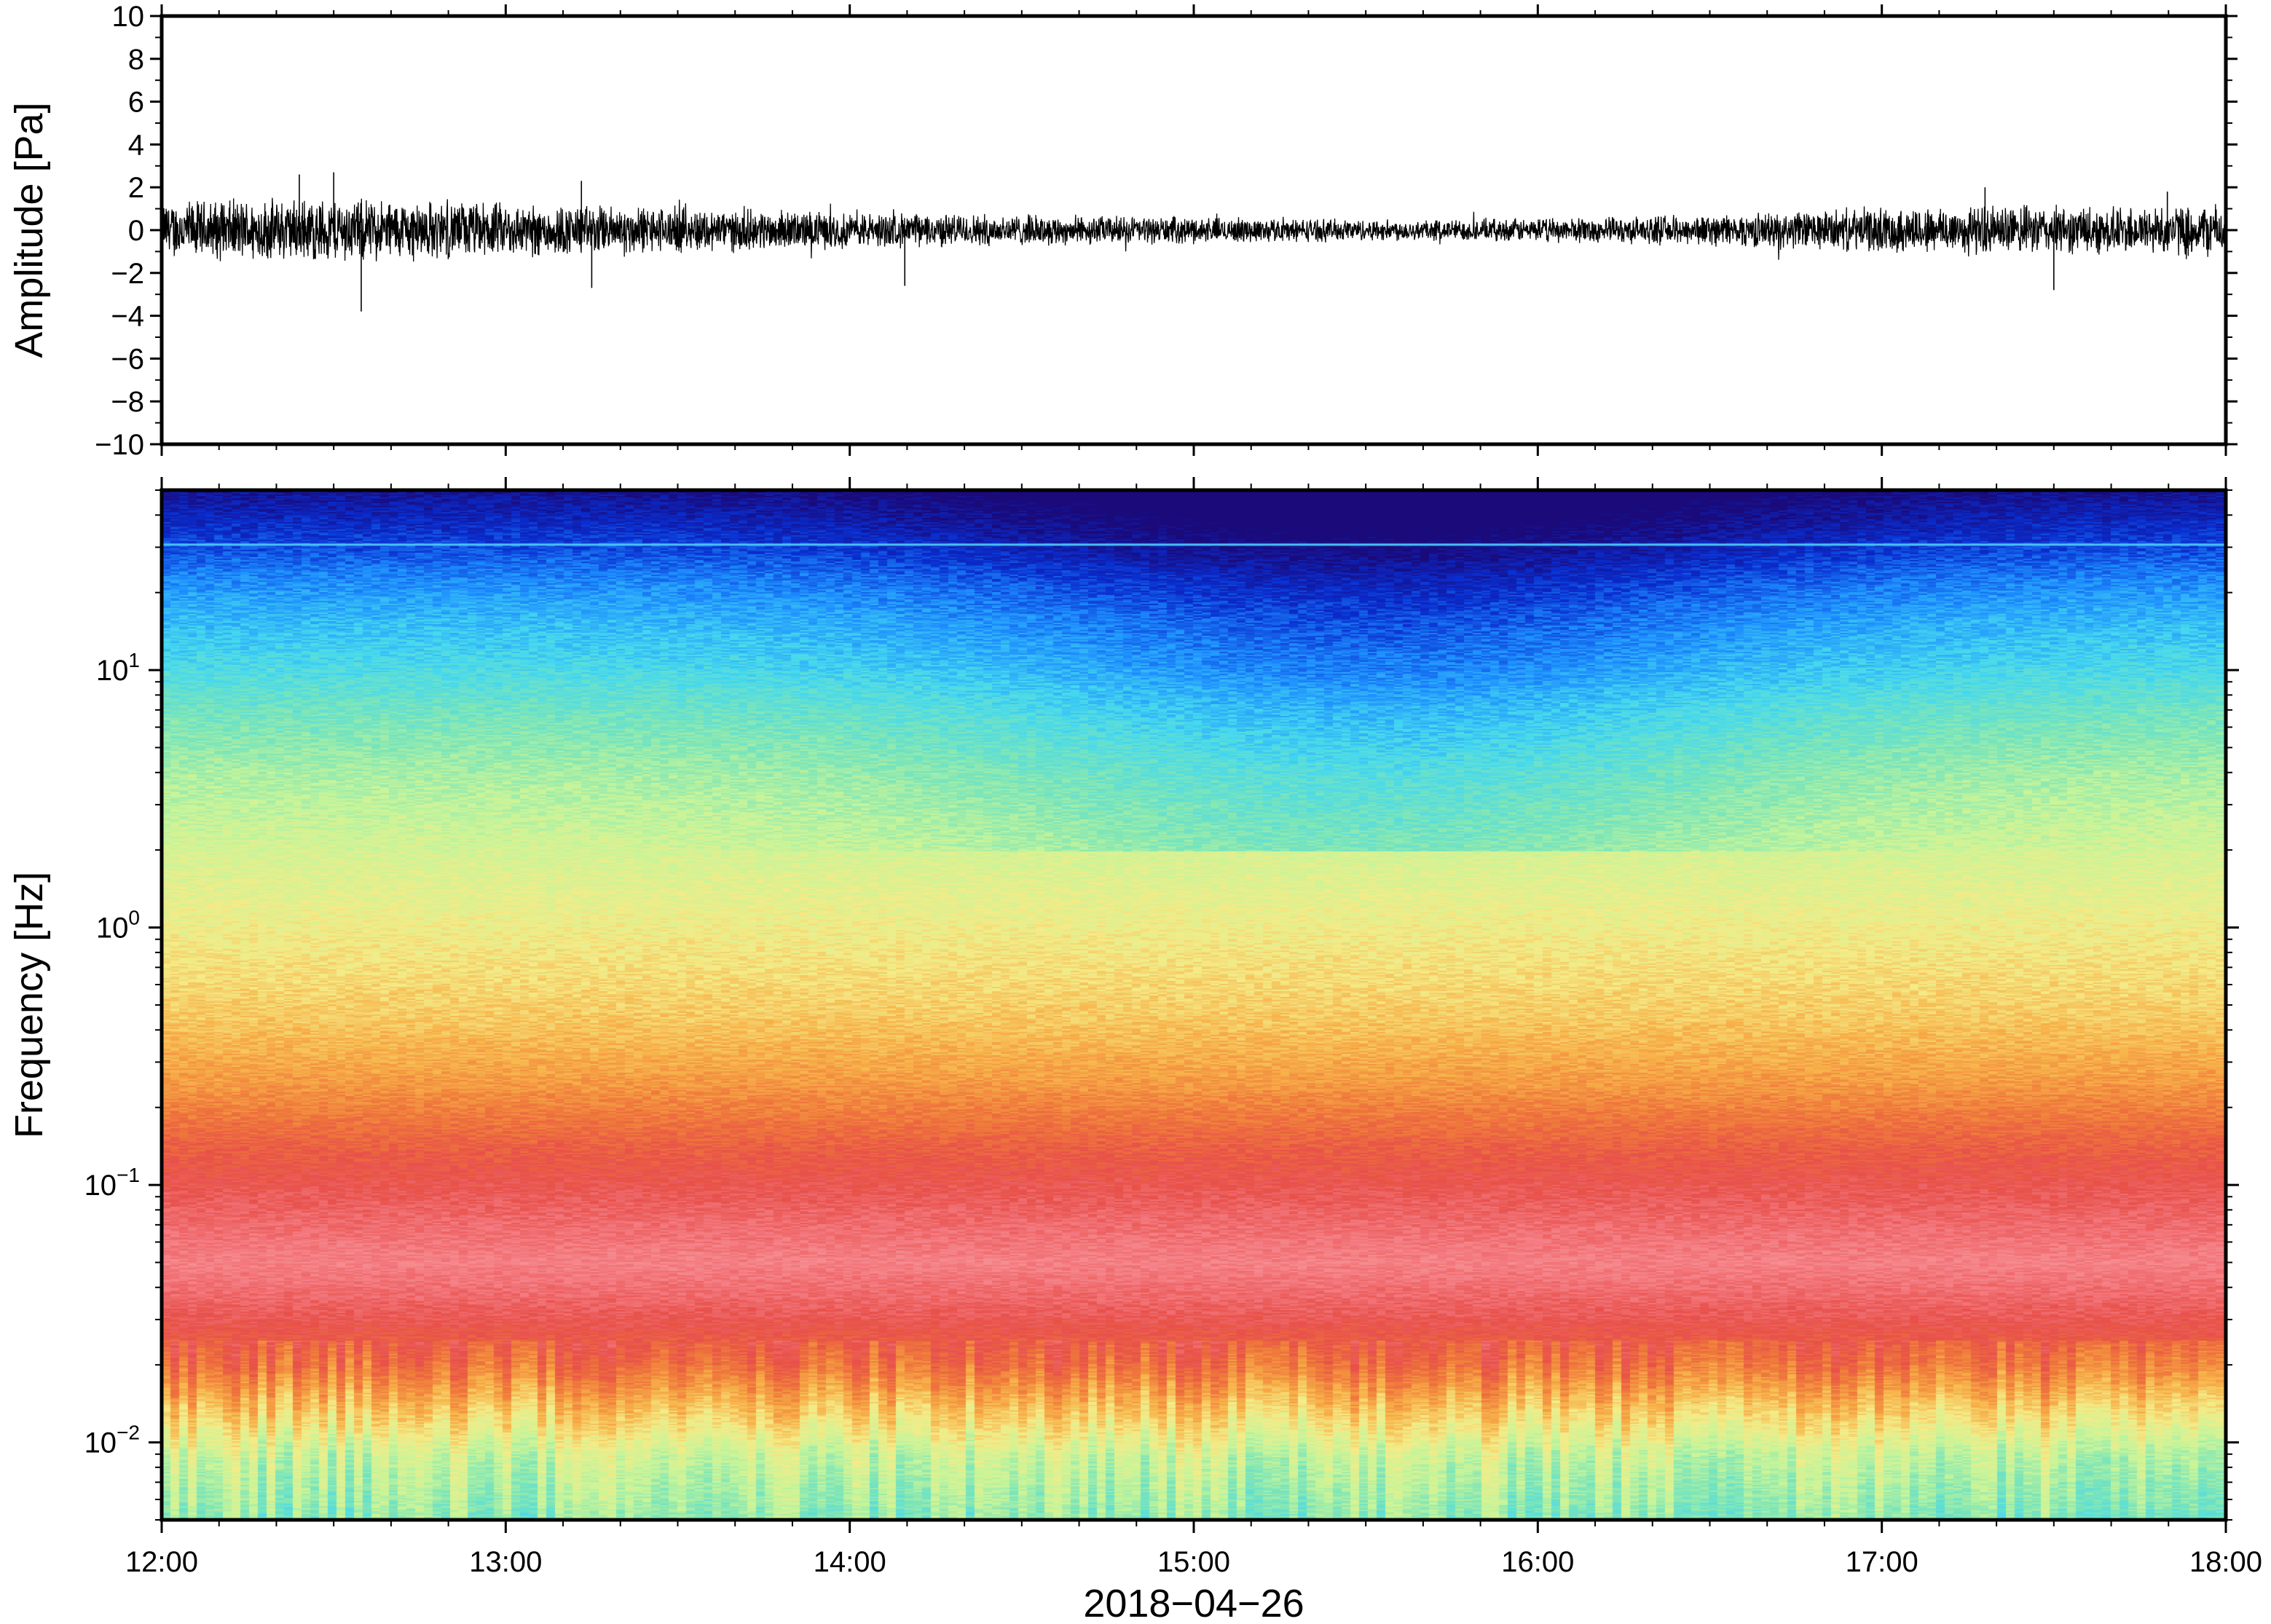  Describe the element at coordinates (112, 1440) in the screenshot. I see `frequency-tick-label: 10⁻²` at that location.